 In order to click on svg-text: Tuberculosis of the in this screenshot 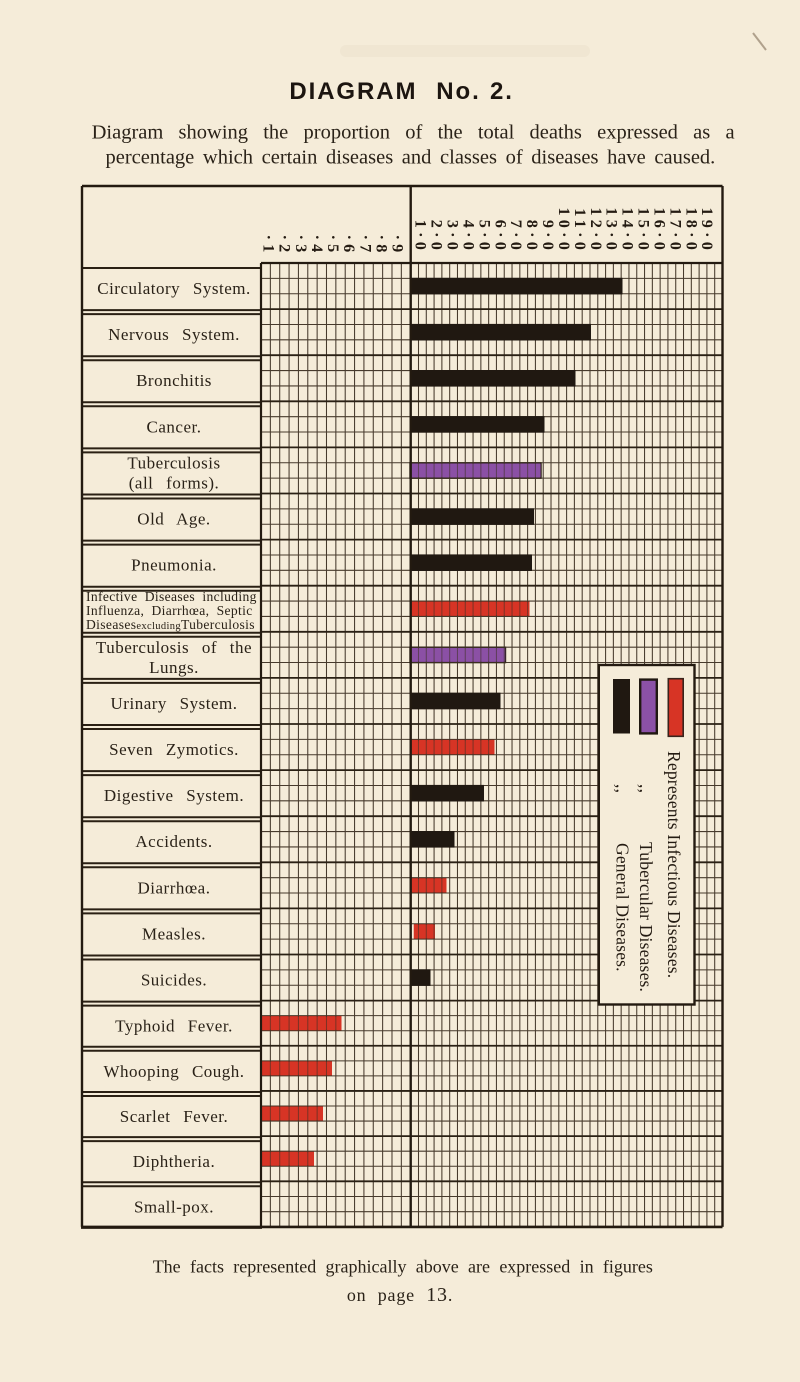, I will do `click(174, 647)`.